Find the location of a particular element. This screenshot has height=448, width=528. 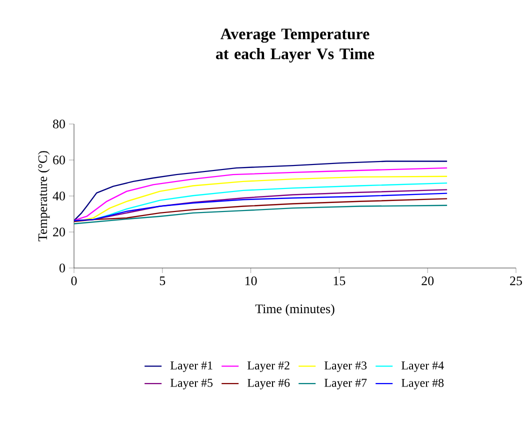

y-tick-label: 60 is located at coordinates (59, 160).